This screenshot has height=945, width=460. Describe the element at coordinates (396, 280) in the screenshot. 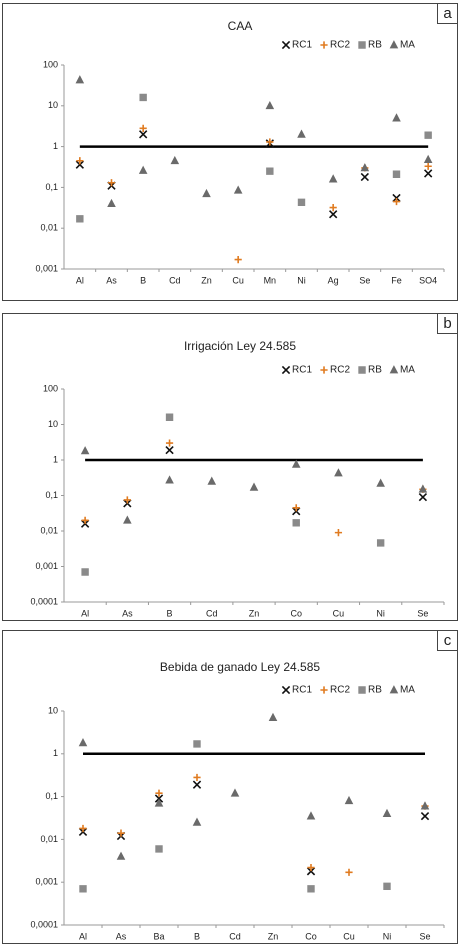

I see `x-tick-label: Fe` at that location.